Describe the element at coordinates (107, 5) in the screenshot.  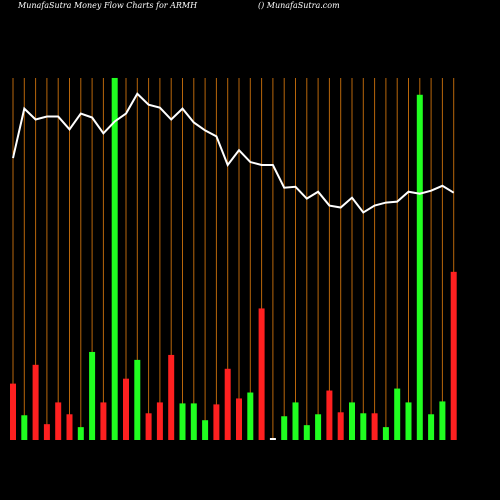
I see `chart-title: MunafaSutra Money Flow Charts for ARMH` at that location.